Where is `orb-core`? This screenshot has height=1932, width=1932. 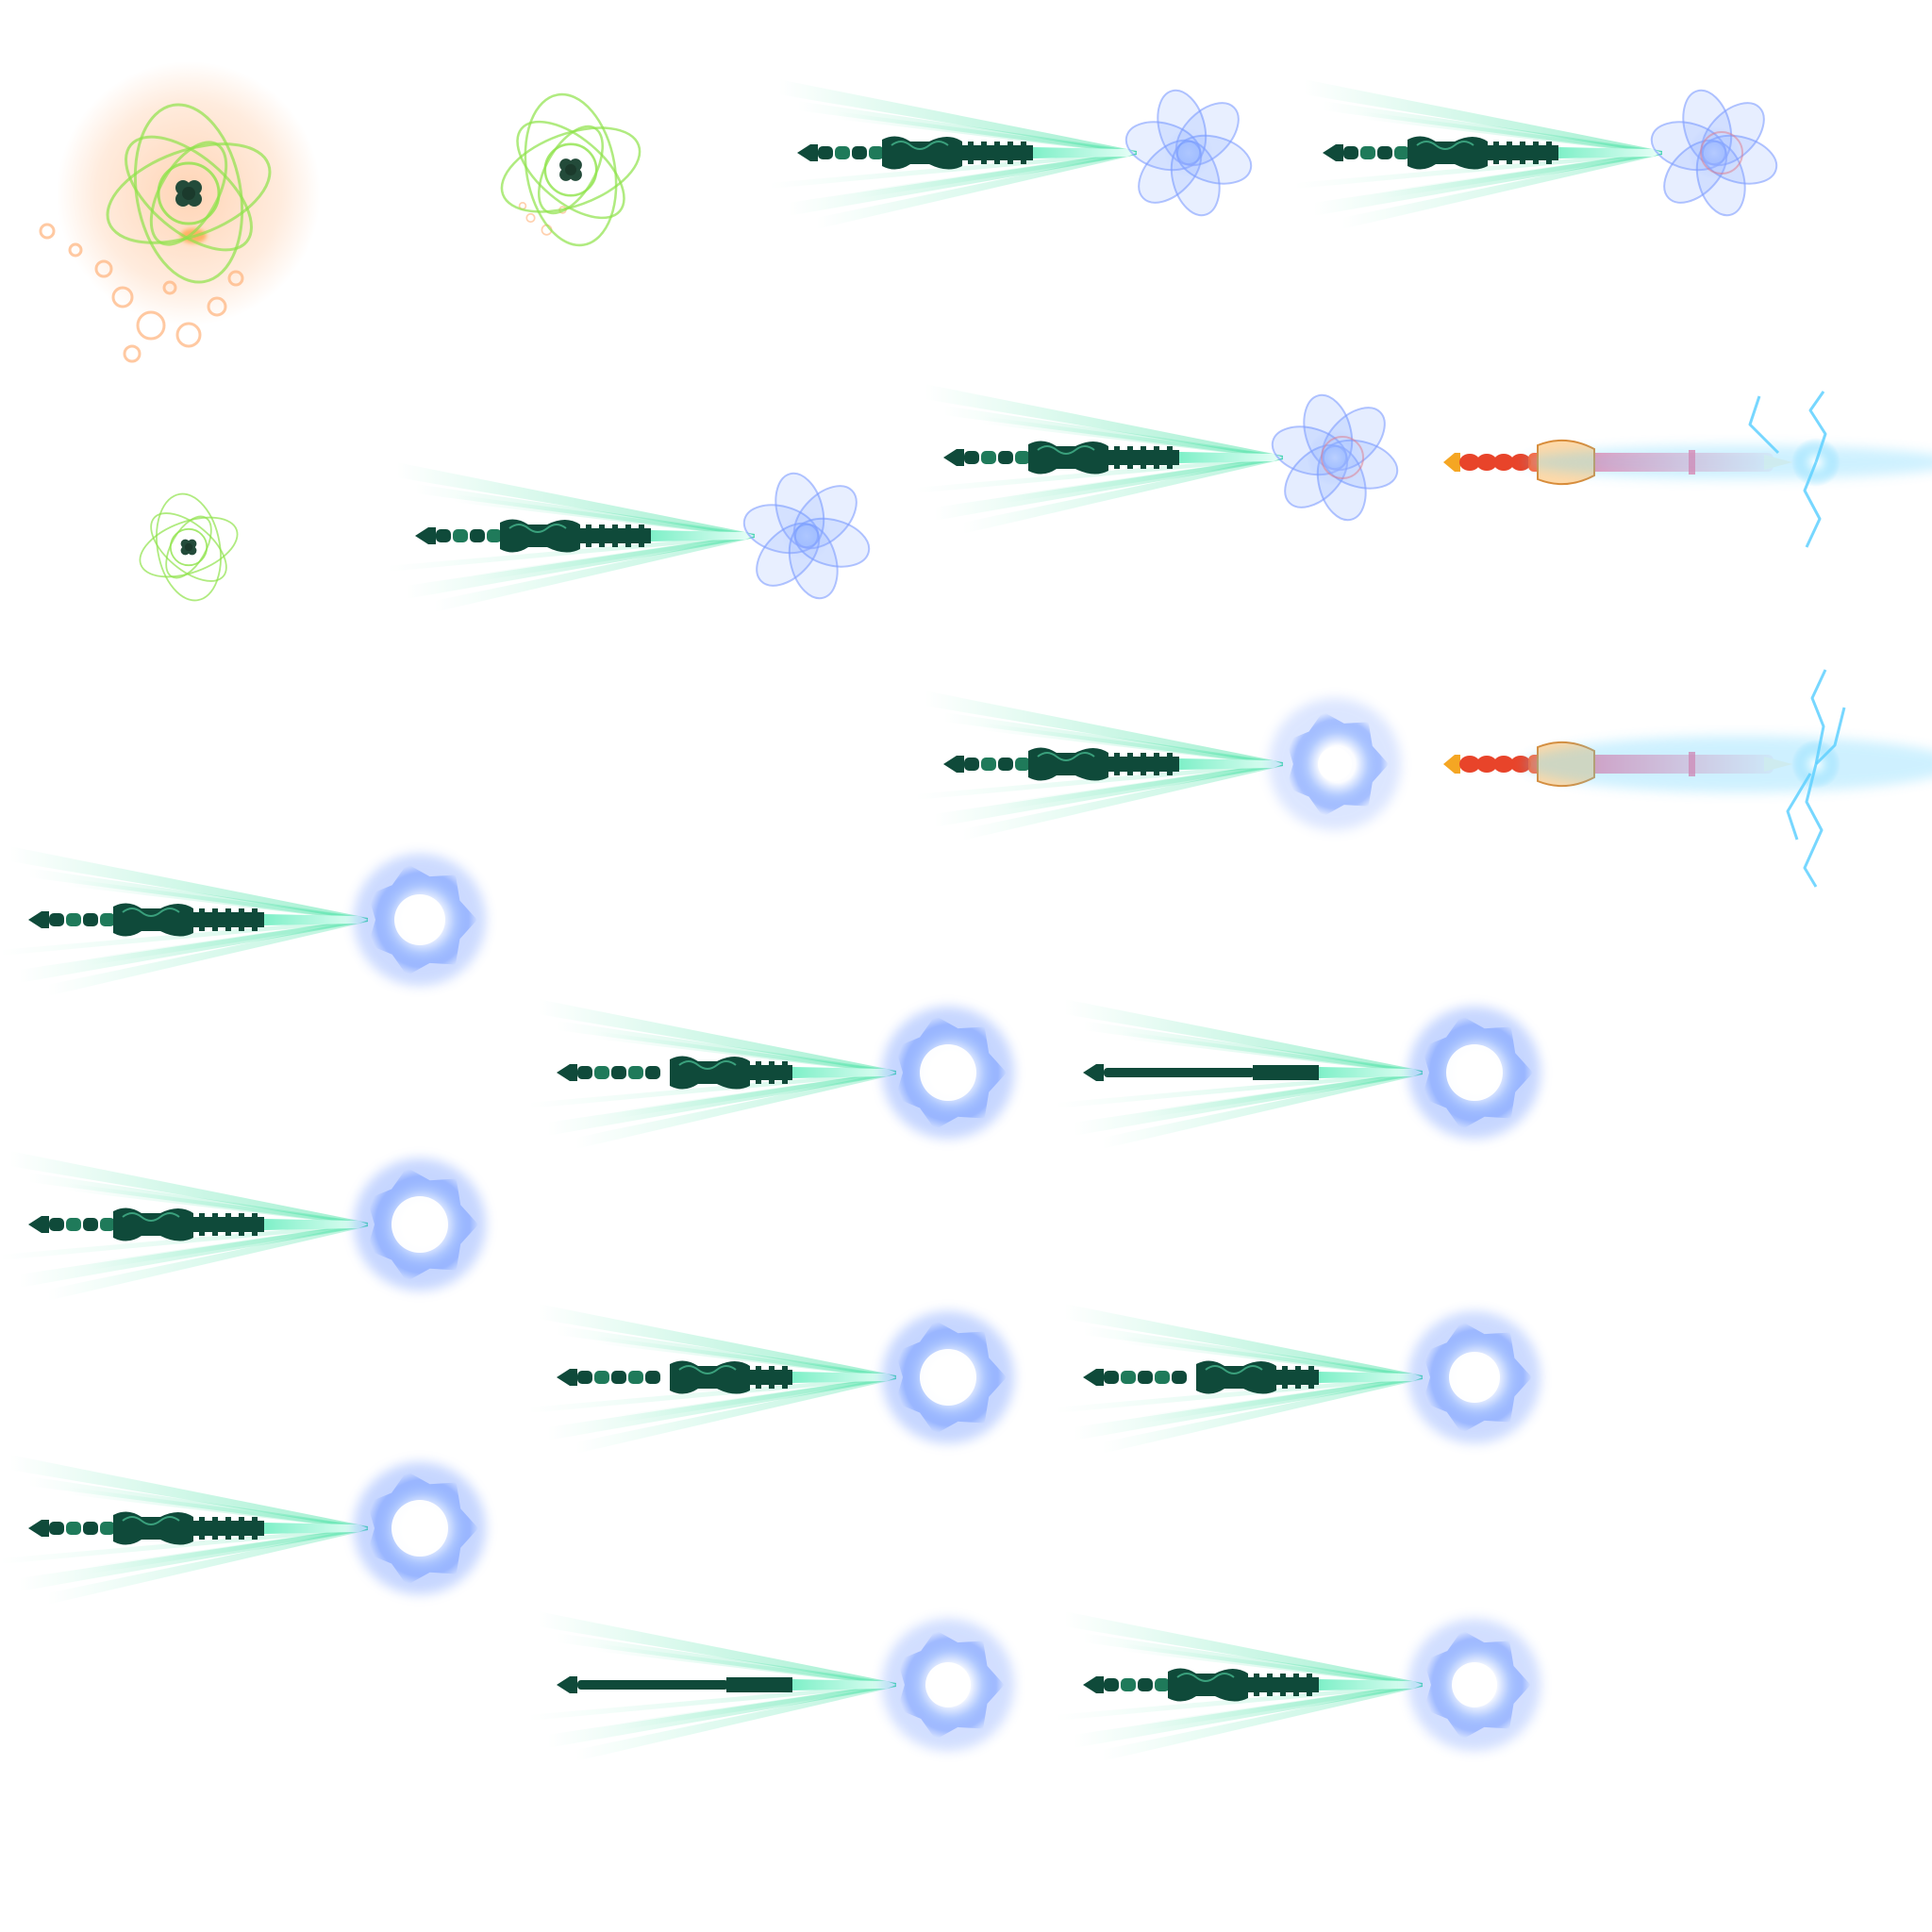
orb-core is located at coordinates (189, 547).